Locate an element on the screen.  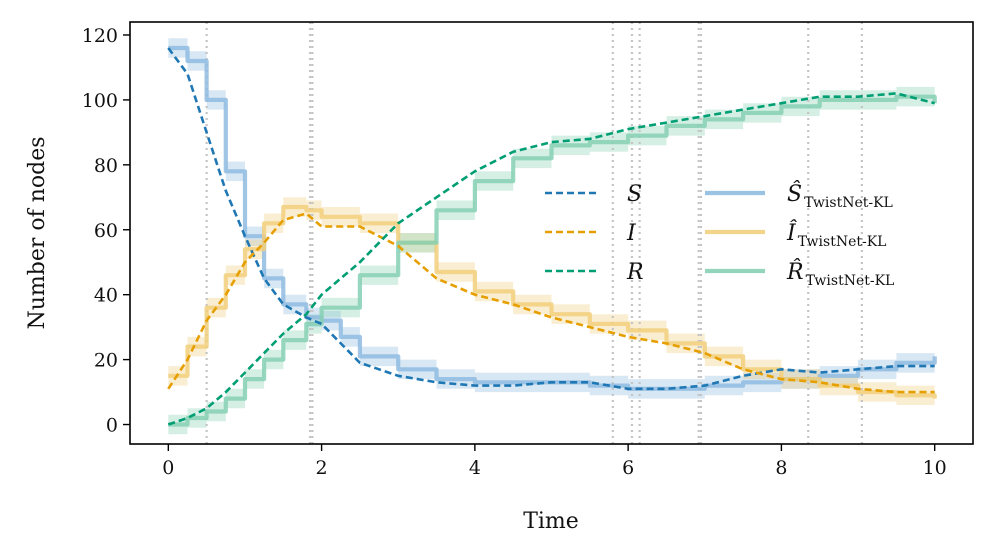
i-hat-twistnet-kl-legend-label: Î TwistNet-KL is located at coordinates (836, 234).